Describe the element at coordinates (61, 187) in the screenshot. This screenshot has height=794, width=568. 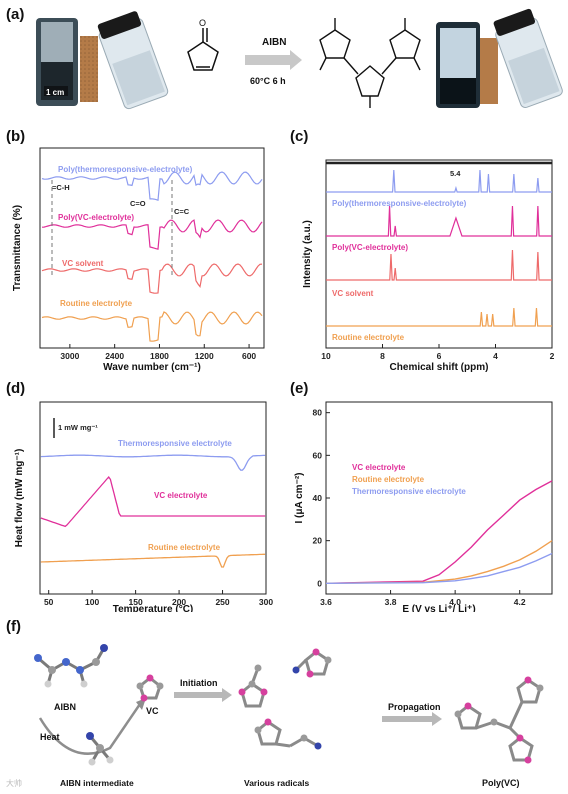
I see `ftir-annotation: =C-H` at that location.